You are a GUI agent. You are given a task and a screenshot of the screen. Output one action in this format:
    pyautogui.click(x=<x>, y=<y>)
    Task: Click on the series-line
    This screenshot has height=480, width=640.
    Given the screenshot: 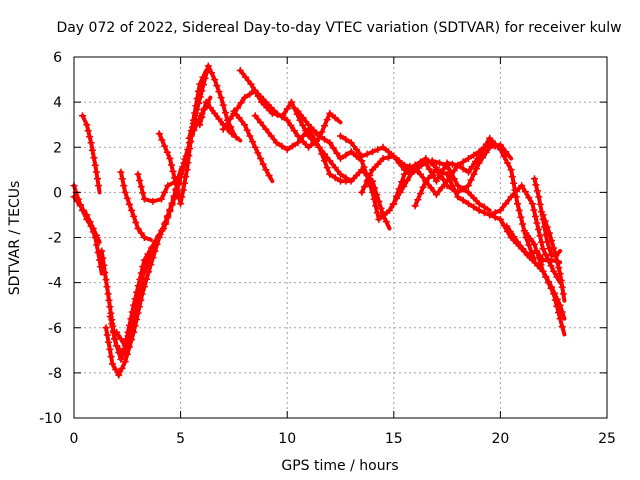 What is the action you would take?
    pyautogui.click(x=135, y=206)
    